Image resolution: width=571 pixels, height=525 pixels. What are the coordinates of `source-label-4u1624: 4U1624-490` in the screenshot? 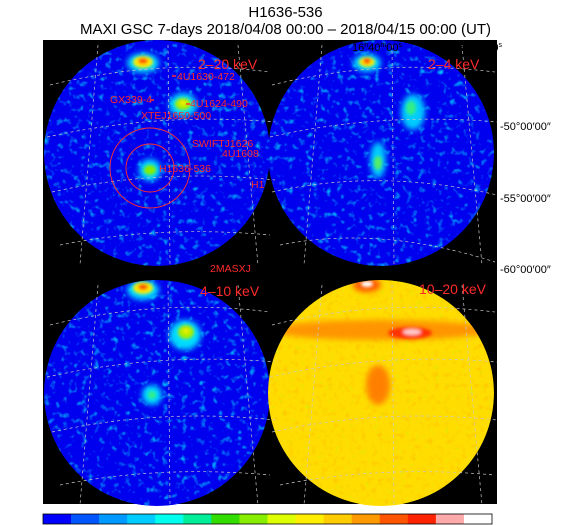 It's located at (219, 104).